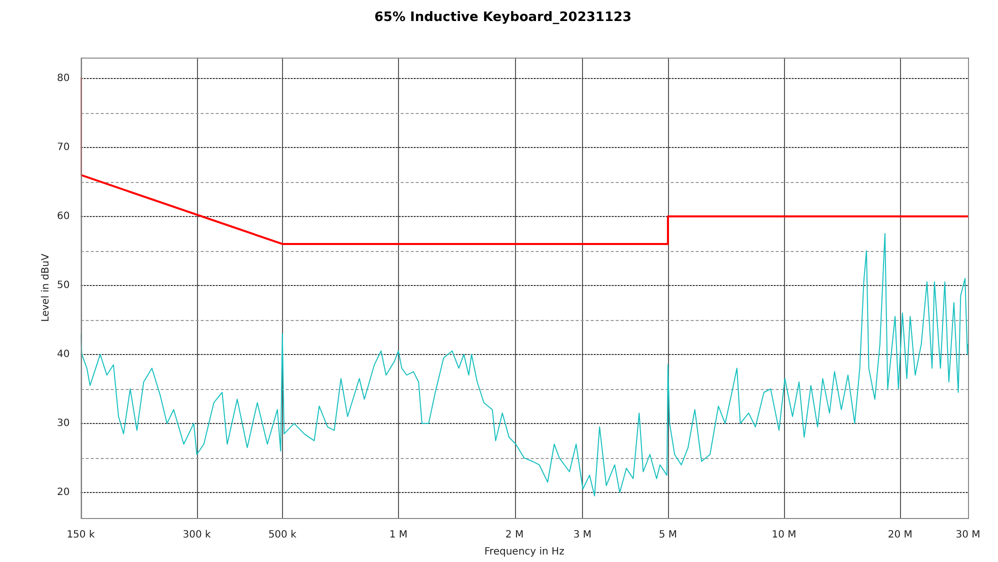 The image size is (998, 562). I want to click on x-tick-label: 5 M, so click(668, 535).